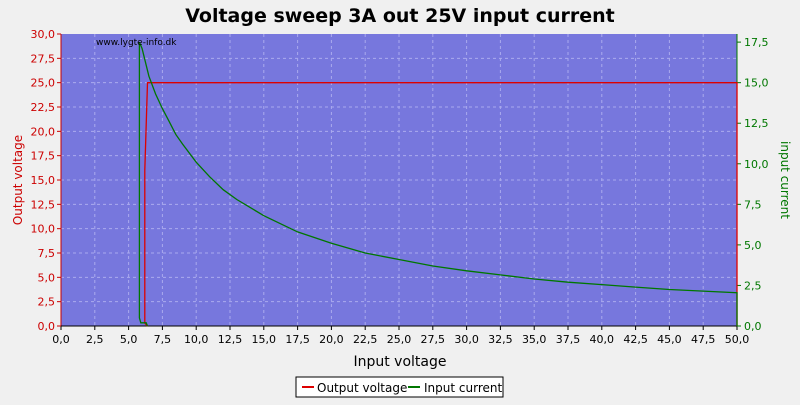 This screenshot has width=800, height=405. What do you see at coordinates (43, 204) in the screenshot?
I see `y-left-tick-label: 12,5` at bounding box center [43, 204].